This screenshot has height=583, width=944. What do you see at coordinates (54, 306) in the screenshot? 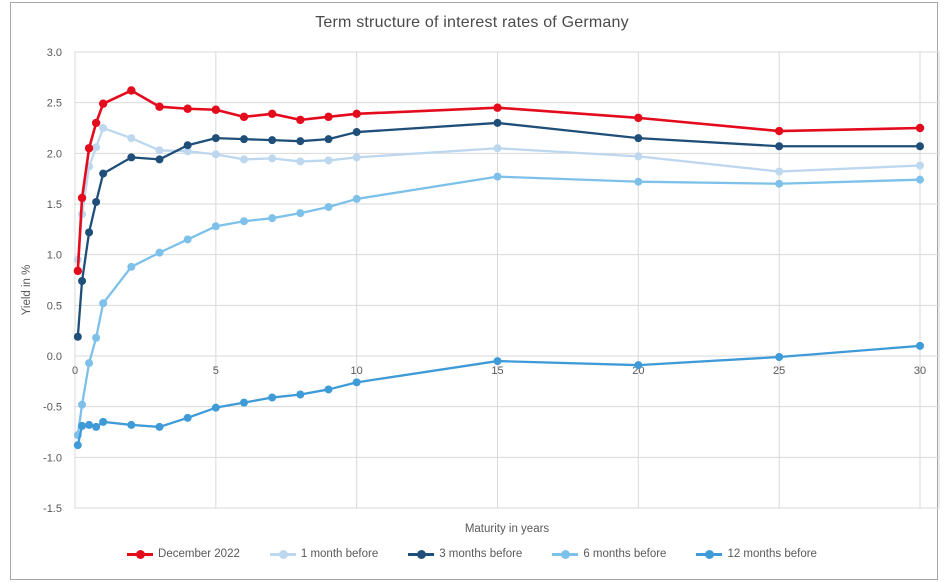
I see `y-tick-label: 0.5` at bounding box center [54, 306].